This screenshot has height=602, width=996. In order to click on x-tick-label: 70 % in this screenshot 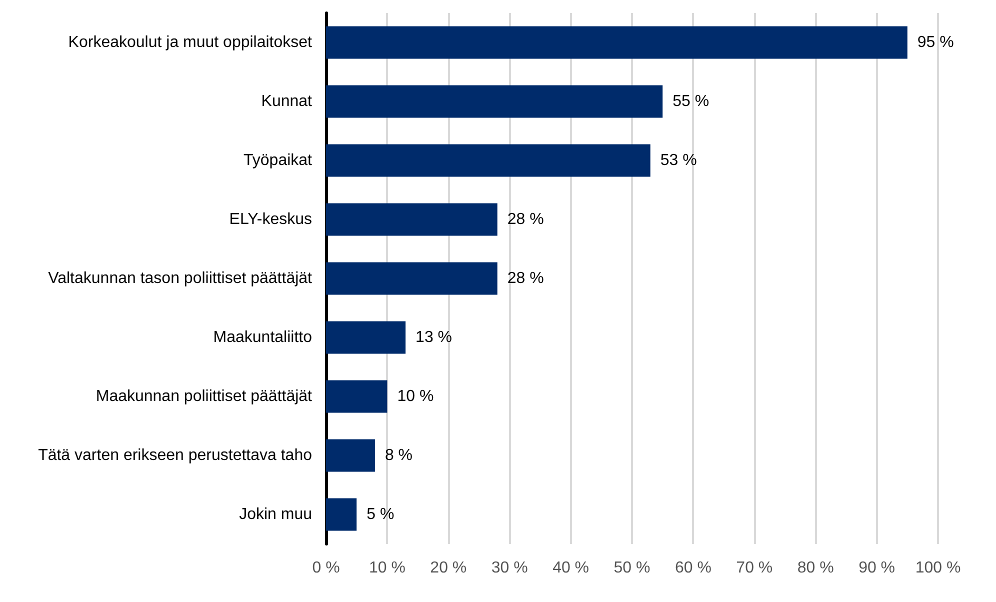, I will do `click(754, 568)`.